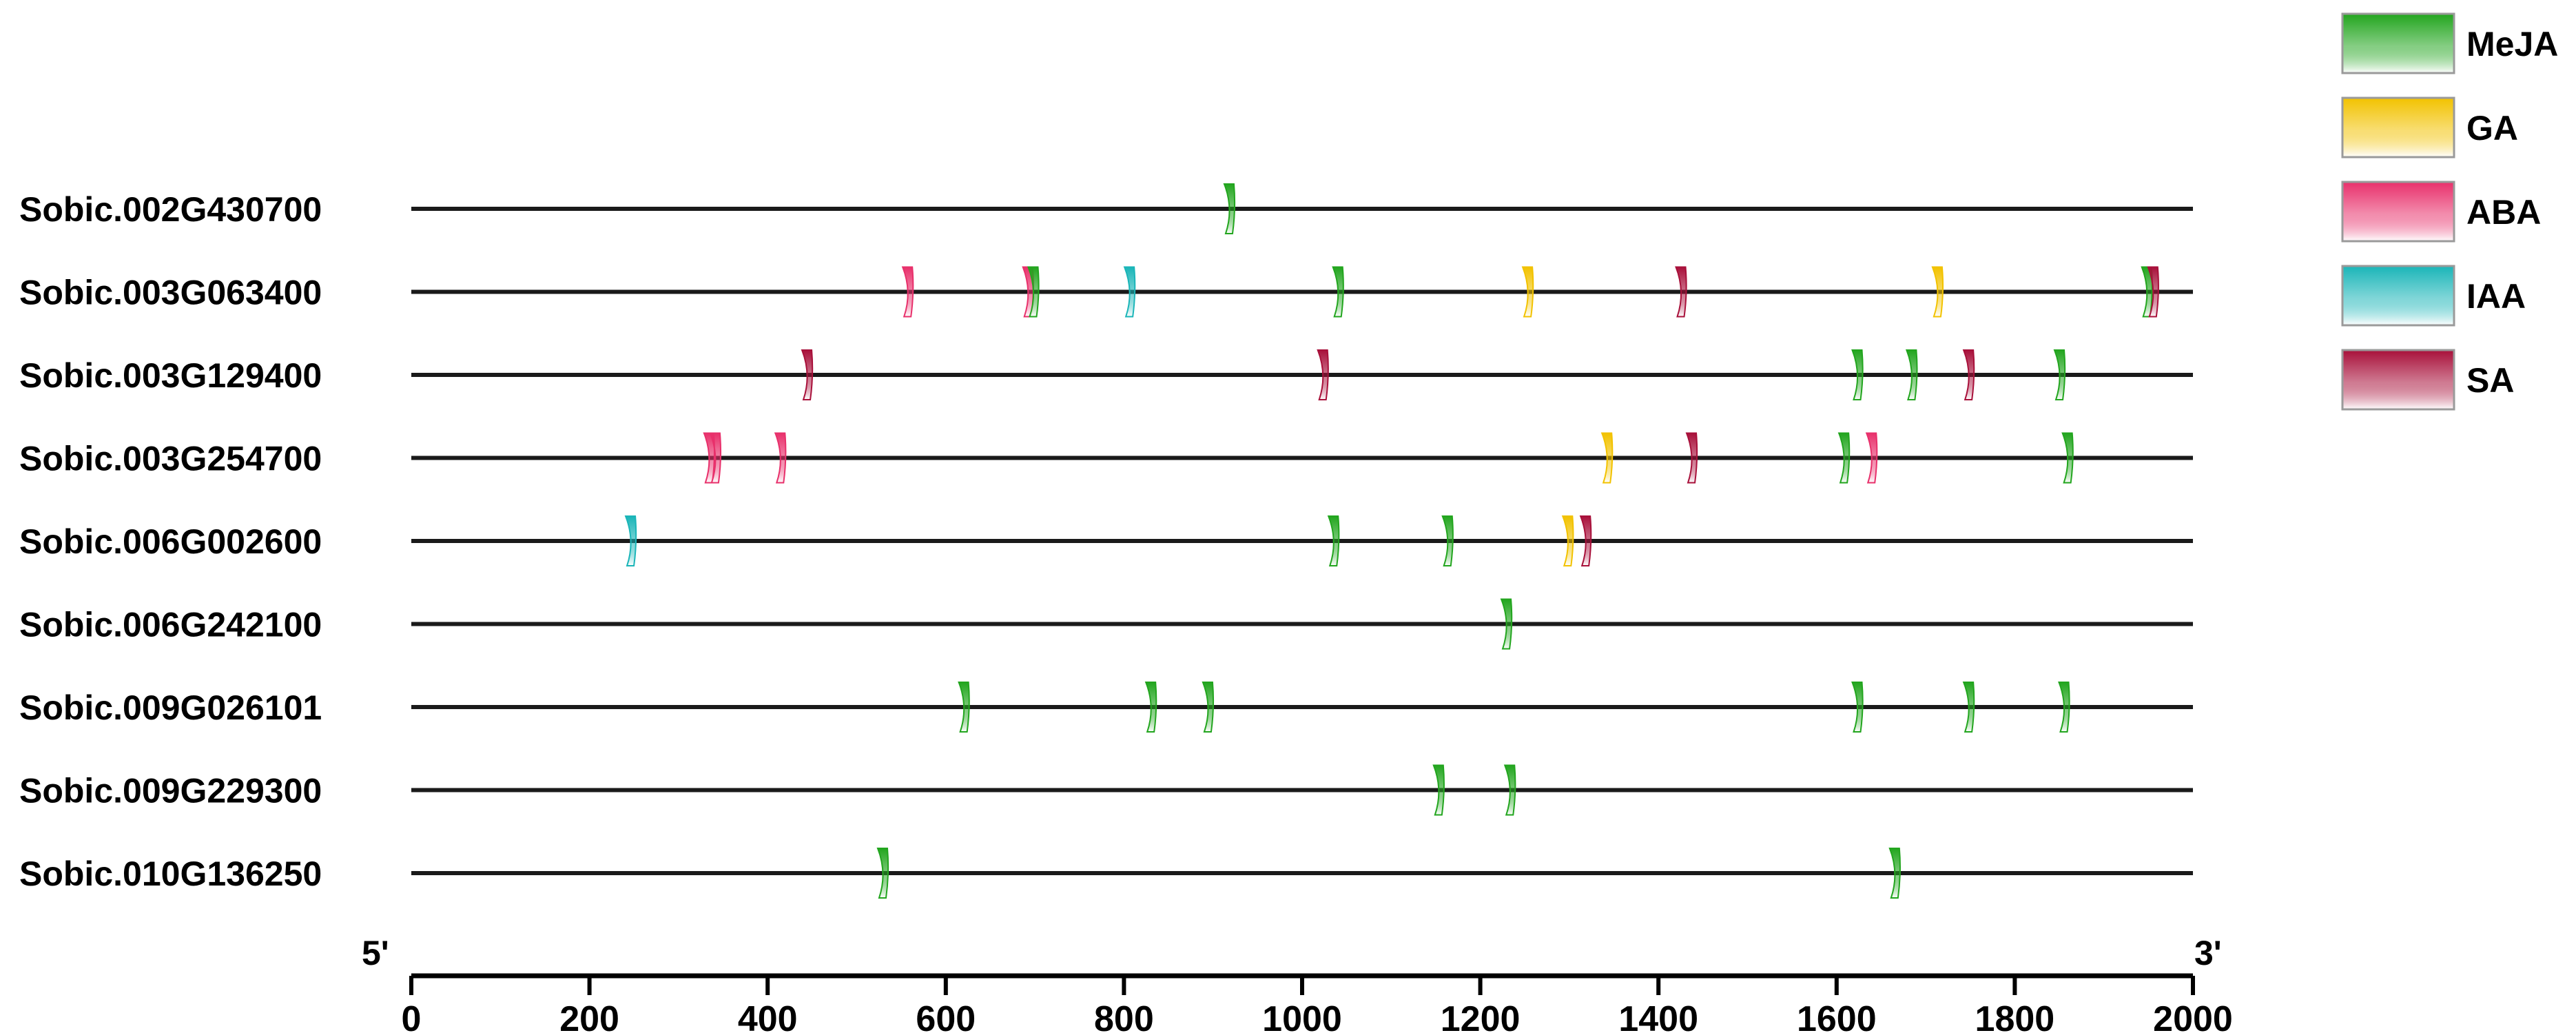 The width and height of the screenshot is (2576, 1033). Describe the element at coordinates (170, 541) in the screenshot. I see `gene-label: Sobic.006G002600` at that location.